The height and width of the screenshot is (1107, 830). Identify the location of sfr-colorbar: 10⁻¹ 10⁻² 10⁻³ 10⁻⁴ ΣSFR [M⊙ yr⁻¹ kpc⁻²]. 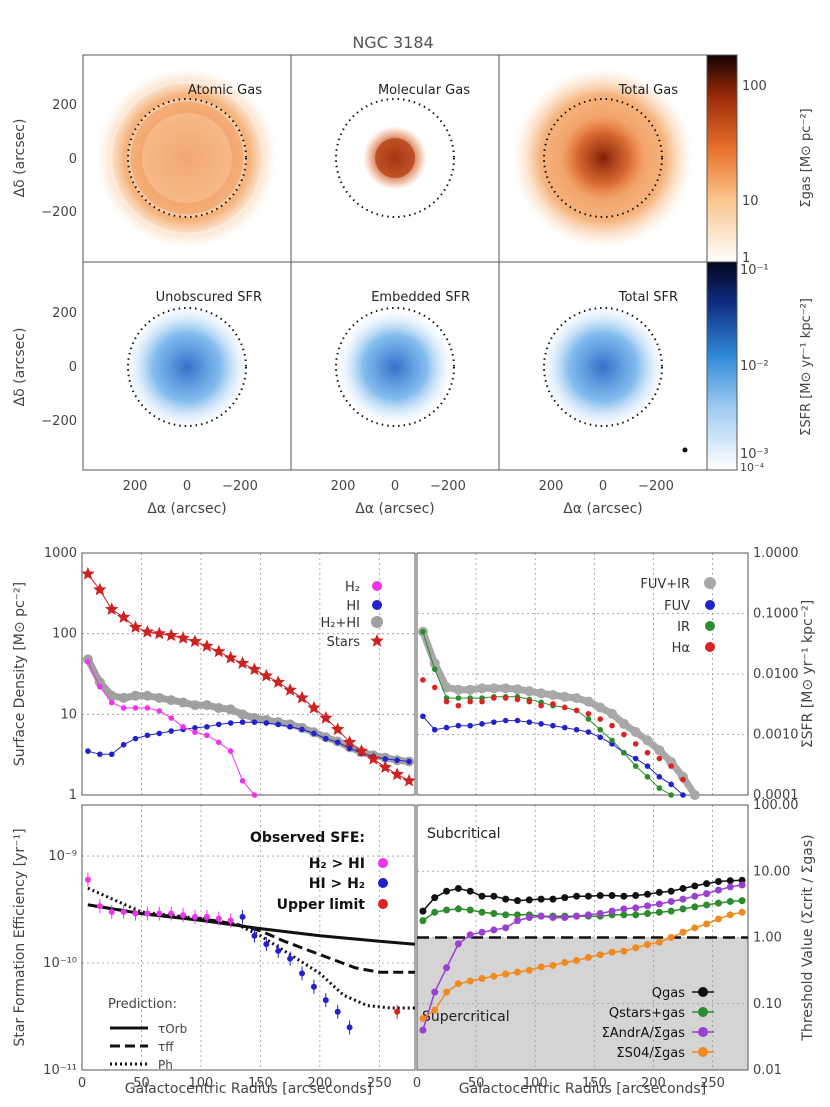
(760, 367).